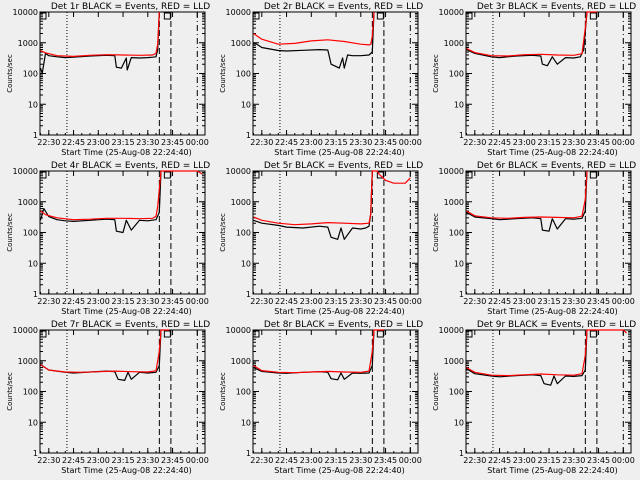 This screenshot has width=640, height=480. Describe the element at coordinates (343, 325) in the screenshot. I see `panel-title: Det 8r BLACK = Events, RED = LLD` at that location.